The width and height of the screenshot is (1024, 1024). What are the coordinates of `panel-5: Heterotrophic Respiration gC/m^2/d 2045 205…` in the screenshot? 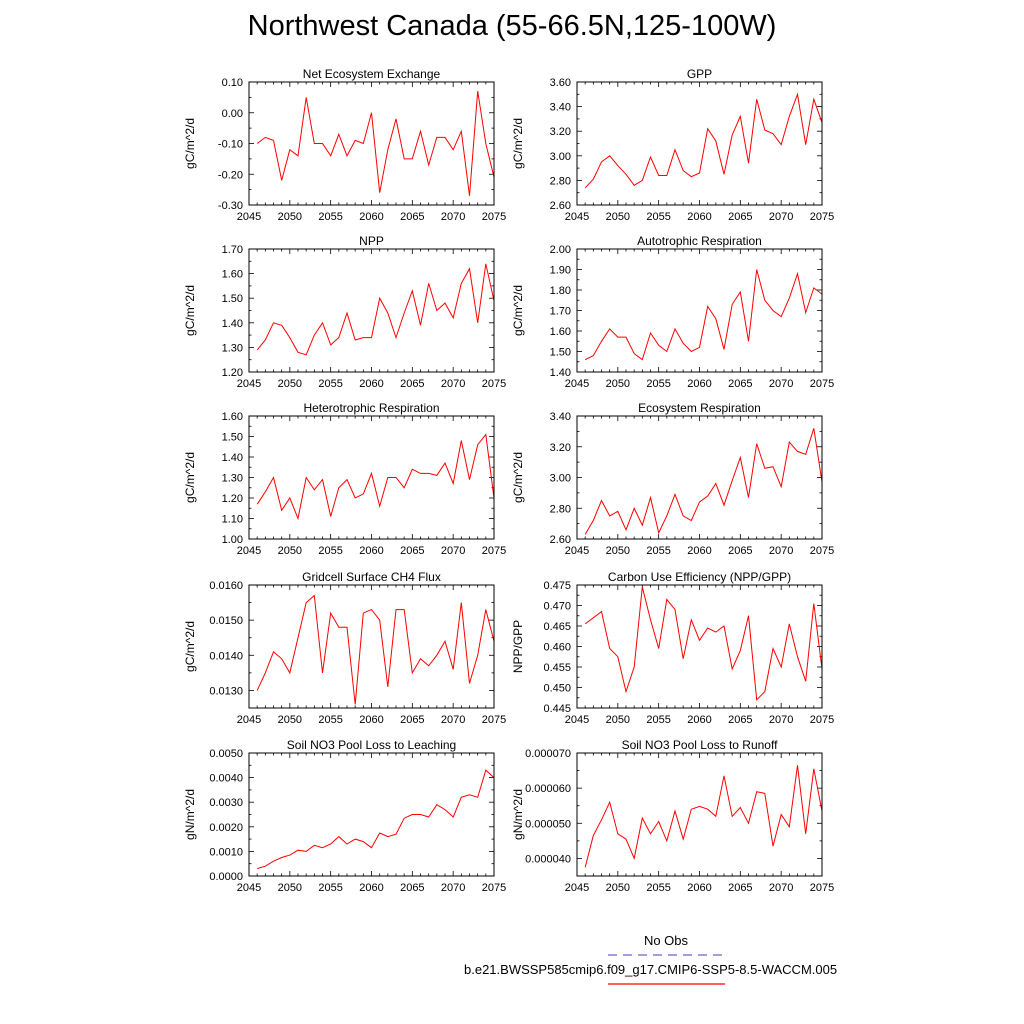 It's located at (344, 479).